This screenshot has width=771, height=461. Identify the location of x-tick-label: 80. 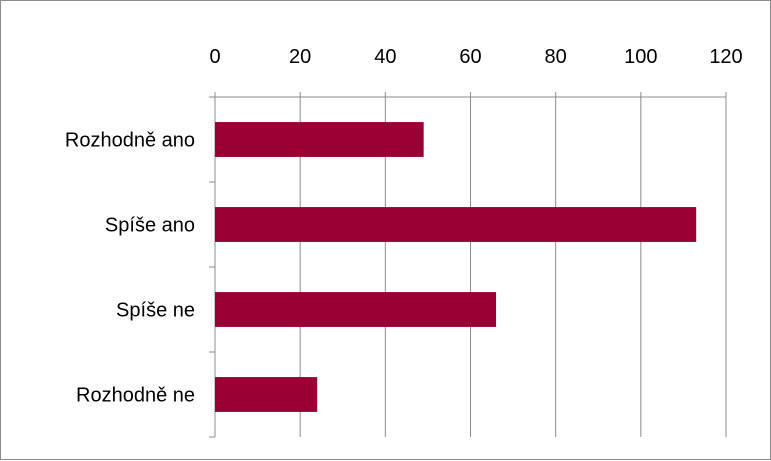
(556, 57).